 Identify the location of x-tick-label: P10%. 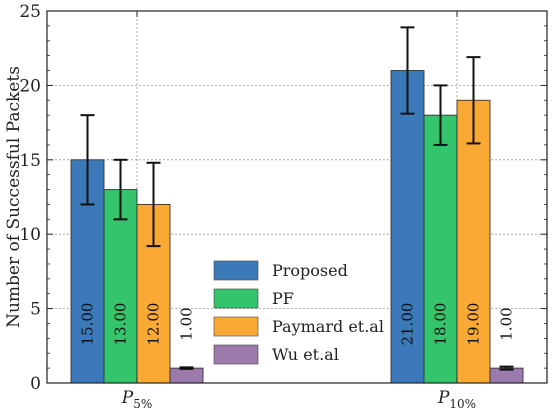
(456, 399).